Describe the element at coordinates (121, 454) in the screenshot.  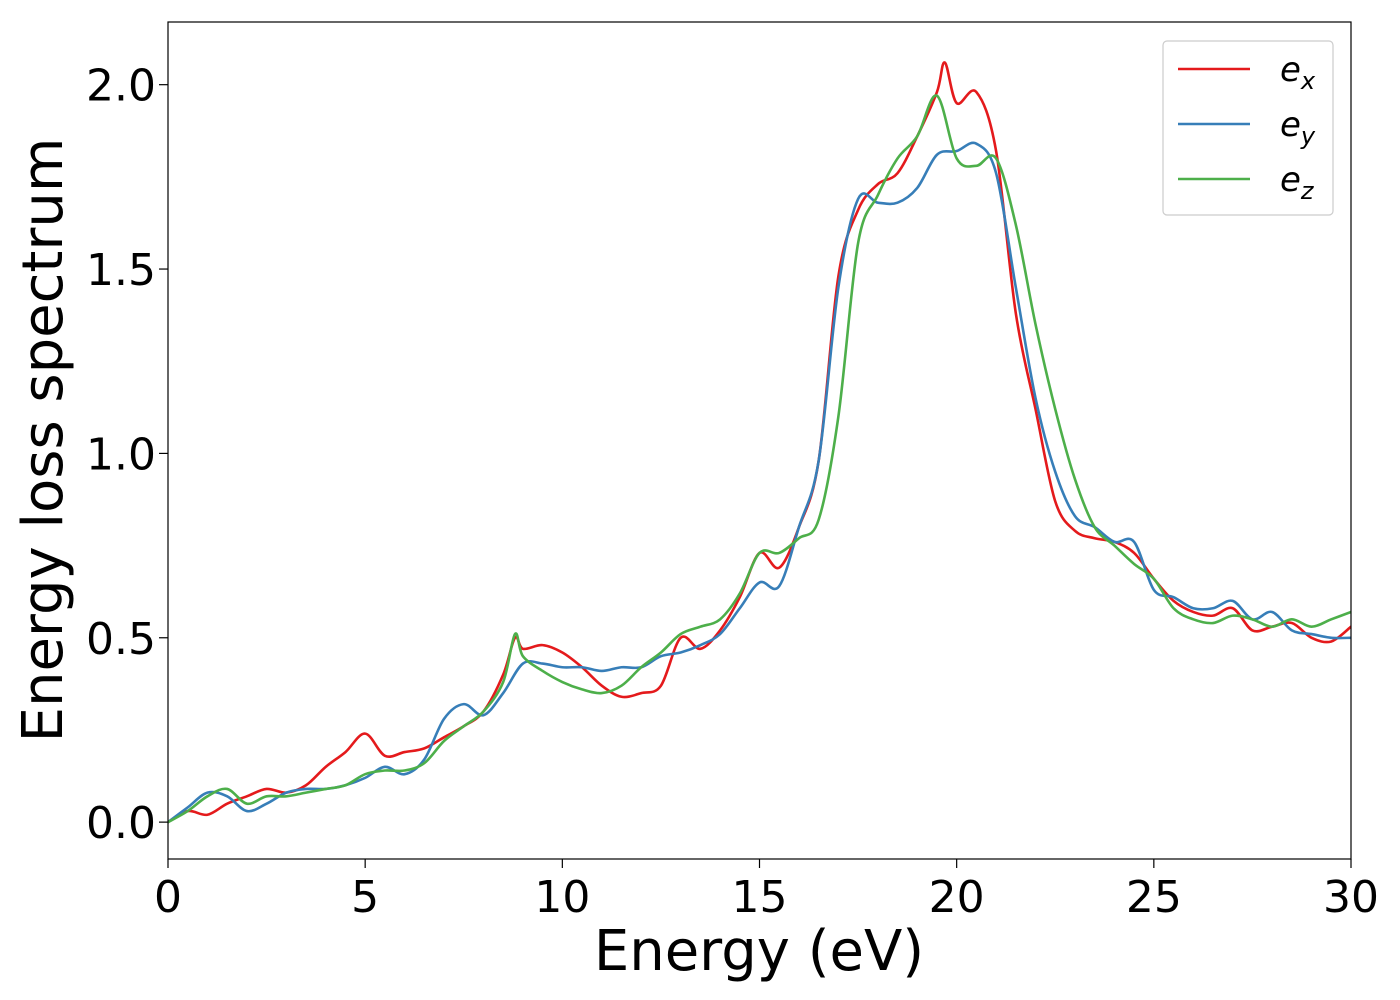
I see `y-tick-label: 1.0` at that location.